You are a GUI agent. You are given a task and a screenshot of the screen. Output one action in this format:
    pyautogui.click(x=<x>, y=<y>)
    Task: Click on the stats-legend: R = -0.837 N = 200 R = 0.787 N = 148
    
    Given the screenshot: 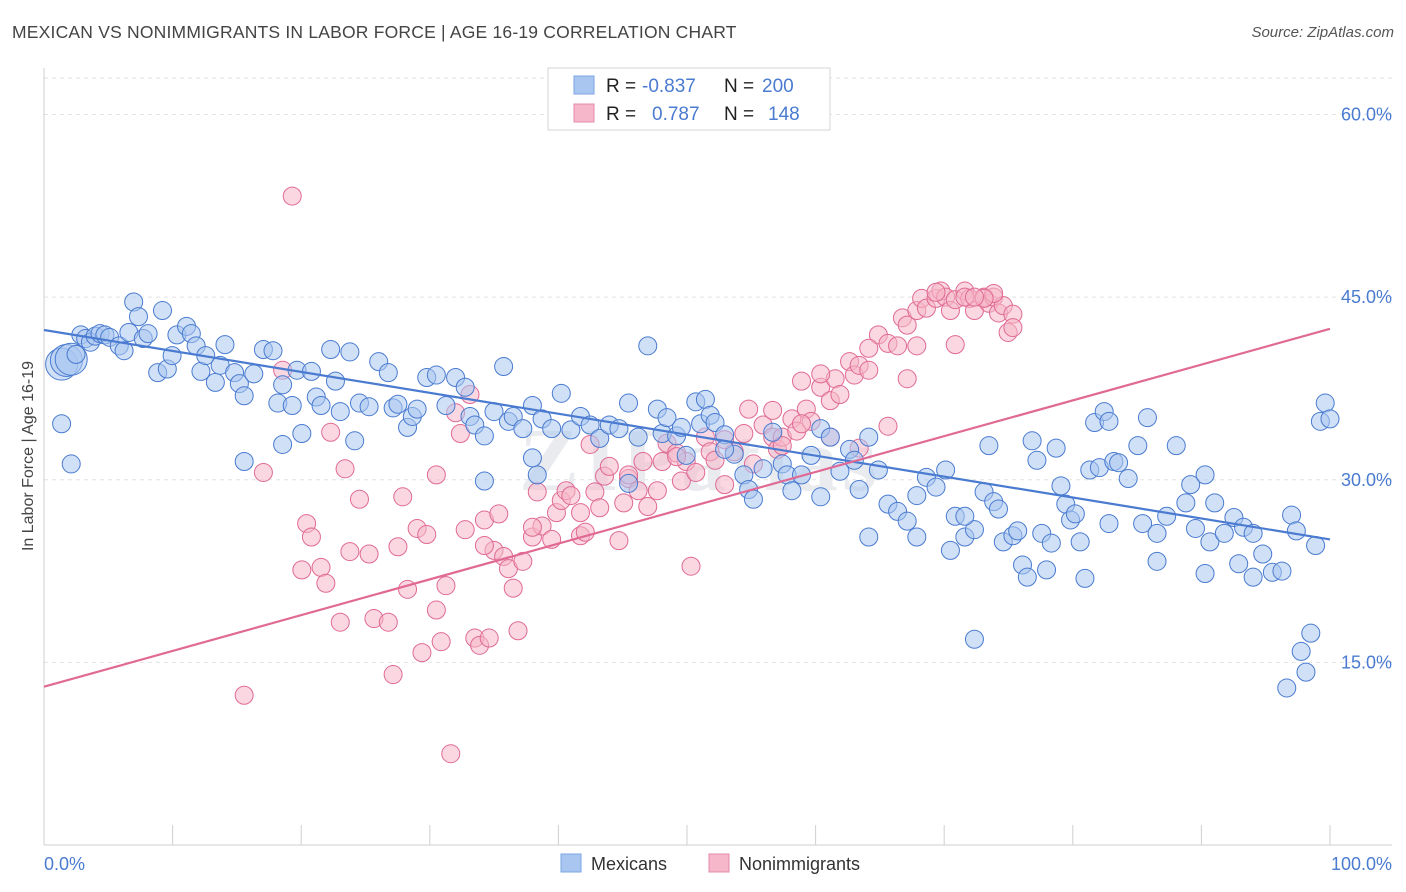 What is the action you would take?
    pyautogui.click(x=689, y=99)
    